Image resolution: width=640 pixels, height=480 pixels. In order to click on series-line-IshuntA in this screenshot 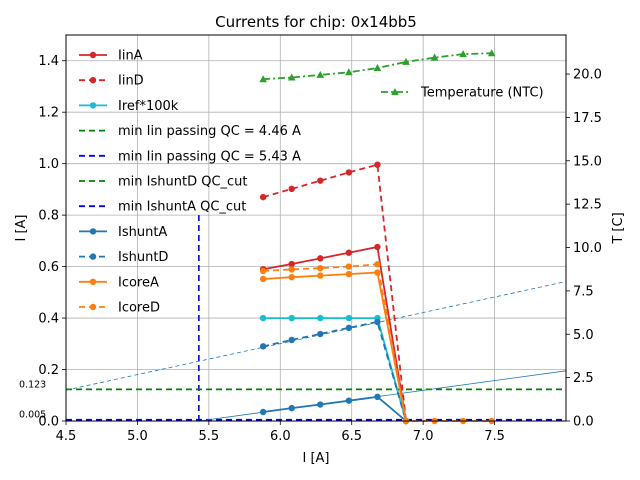, I will do `click(334, 408)`.